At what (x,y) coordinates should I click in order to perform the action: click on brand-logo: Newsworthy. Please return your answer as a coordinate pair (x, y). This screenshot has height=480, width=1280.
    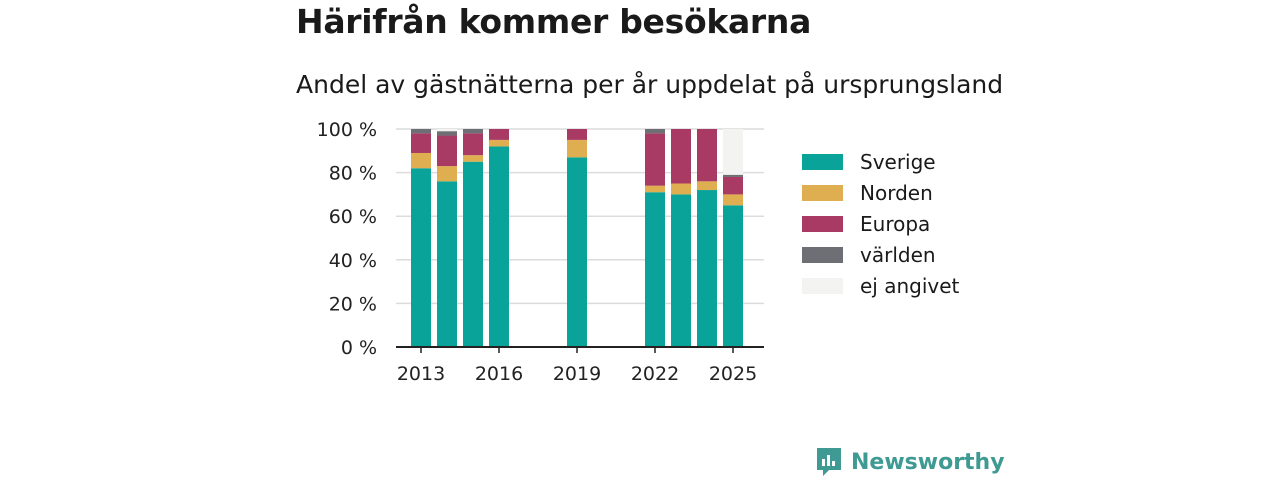
    Looking at the image, I should click on (910, 462).